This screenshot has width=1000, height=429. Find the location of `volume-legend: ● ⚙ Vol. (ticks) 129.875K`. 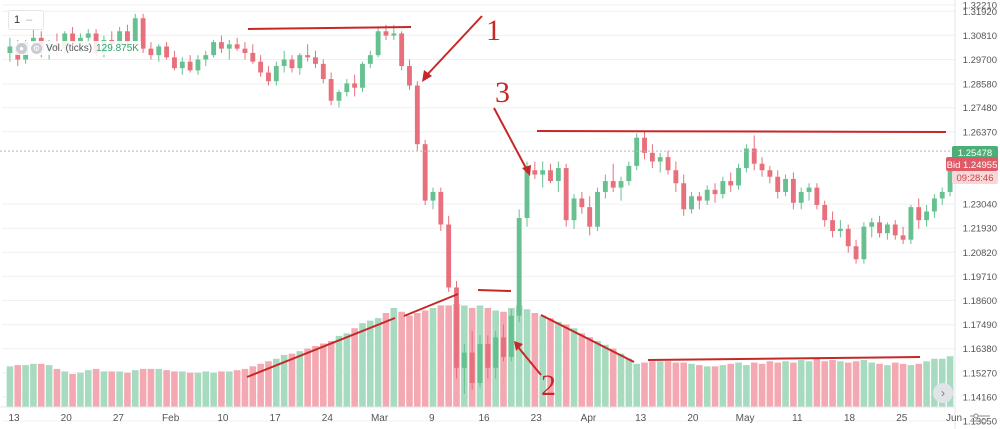

volume-legend: ● ⚙ Vol. (ticks) 129.875K is located at coordinates (77, 48).